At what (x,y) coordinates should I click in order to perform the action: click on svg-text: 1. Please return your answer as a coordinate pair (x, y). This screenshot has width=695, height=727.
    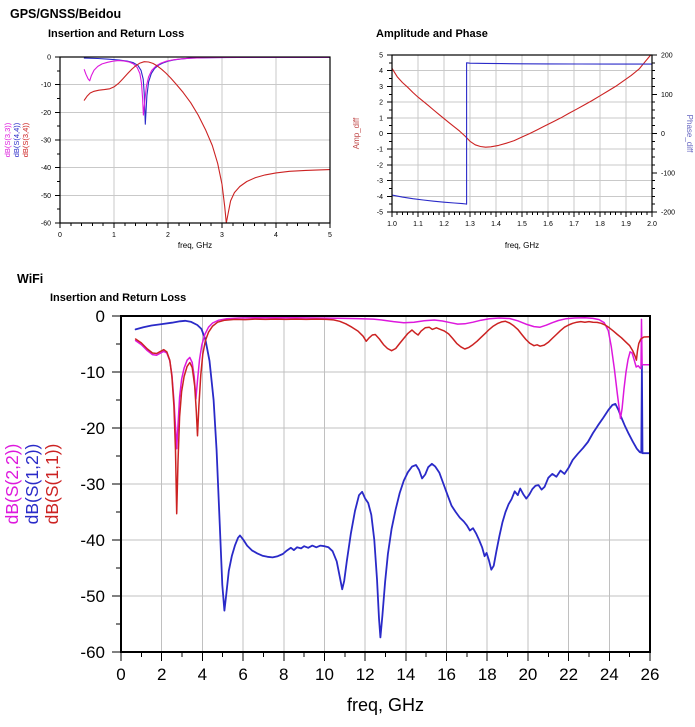
    Looking at the image, I should click on (381, 118).